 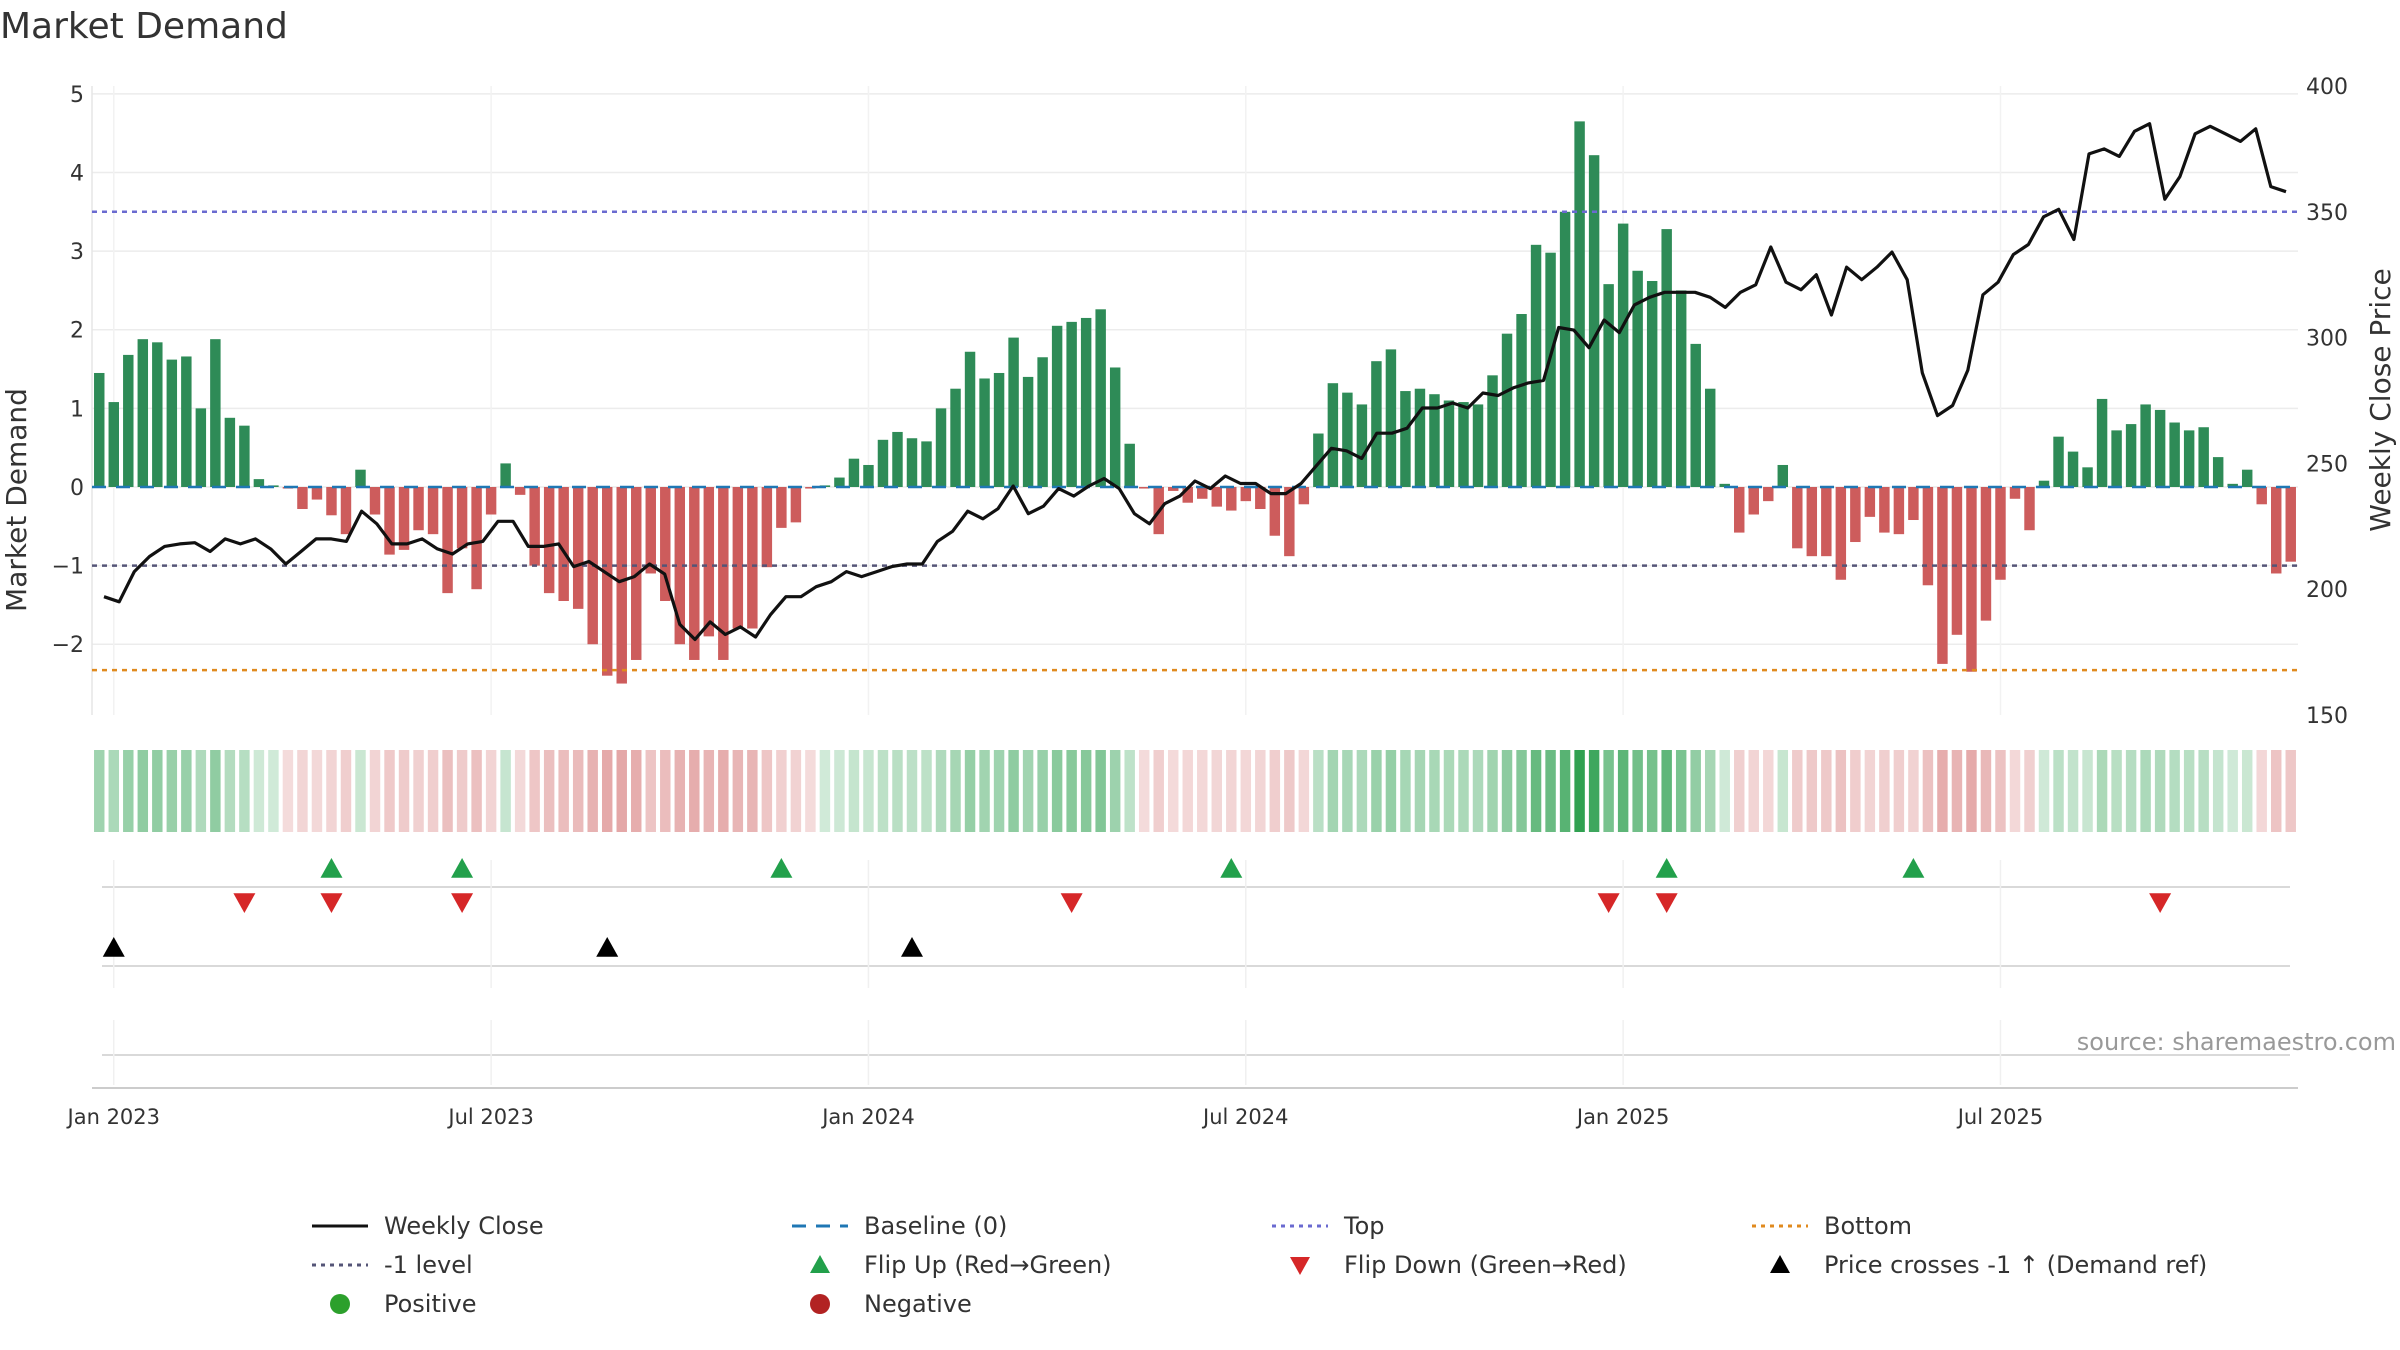 What do you see at coordinates (428, 1265) in the screenshot?
I see `legend-label: -1 level` at bounding box center [428, 1265].